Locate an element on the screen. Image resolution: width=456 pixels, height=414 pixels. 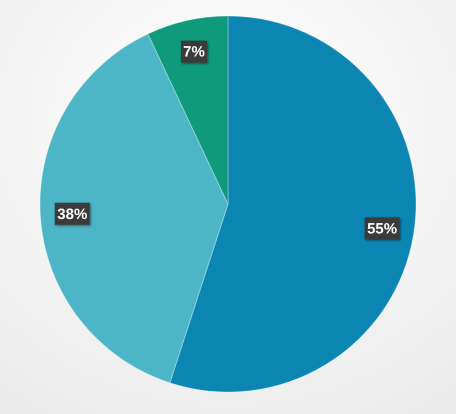
data-label: 7% is located at coordinates (194, 52).